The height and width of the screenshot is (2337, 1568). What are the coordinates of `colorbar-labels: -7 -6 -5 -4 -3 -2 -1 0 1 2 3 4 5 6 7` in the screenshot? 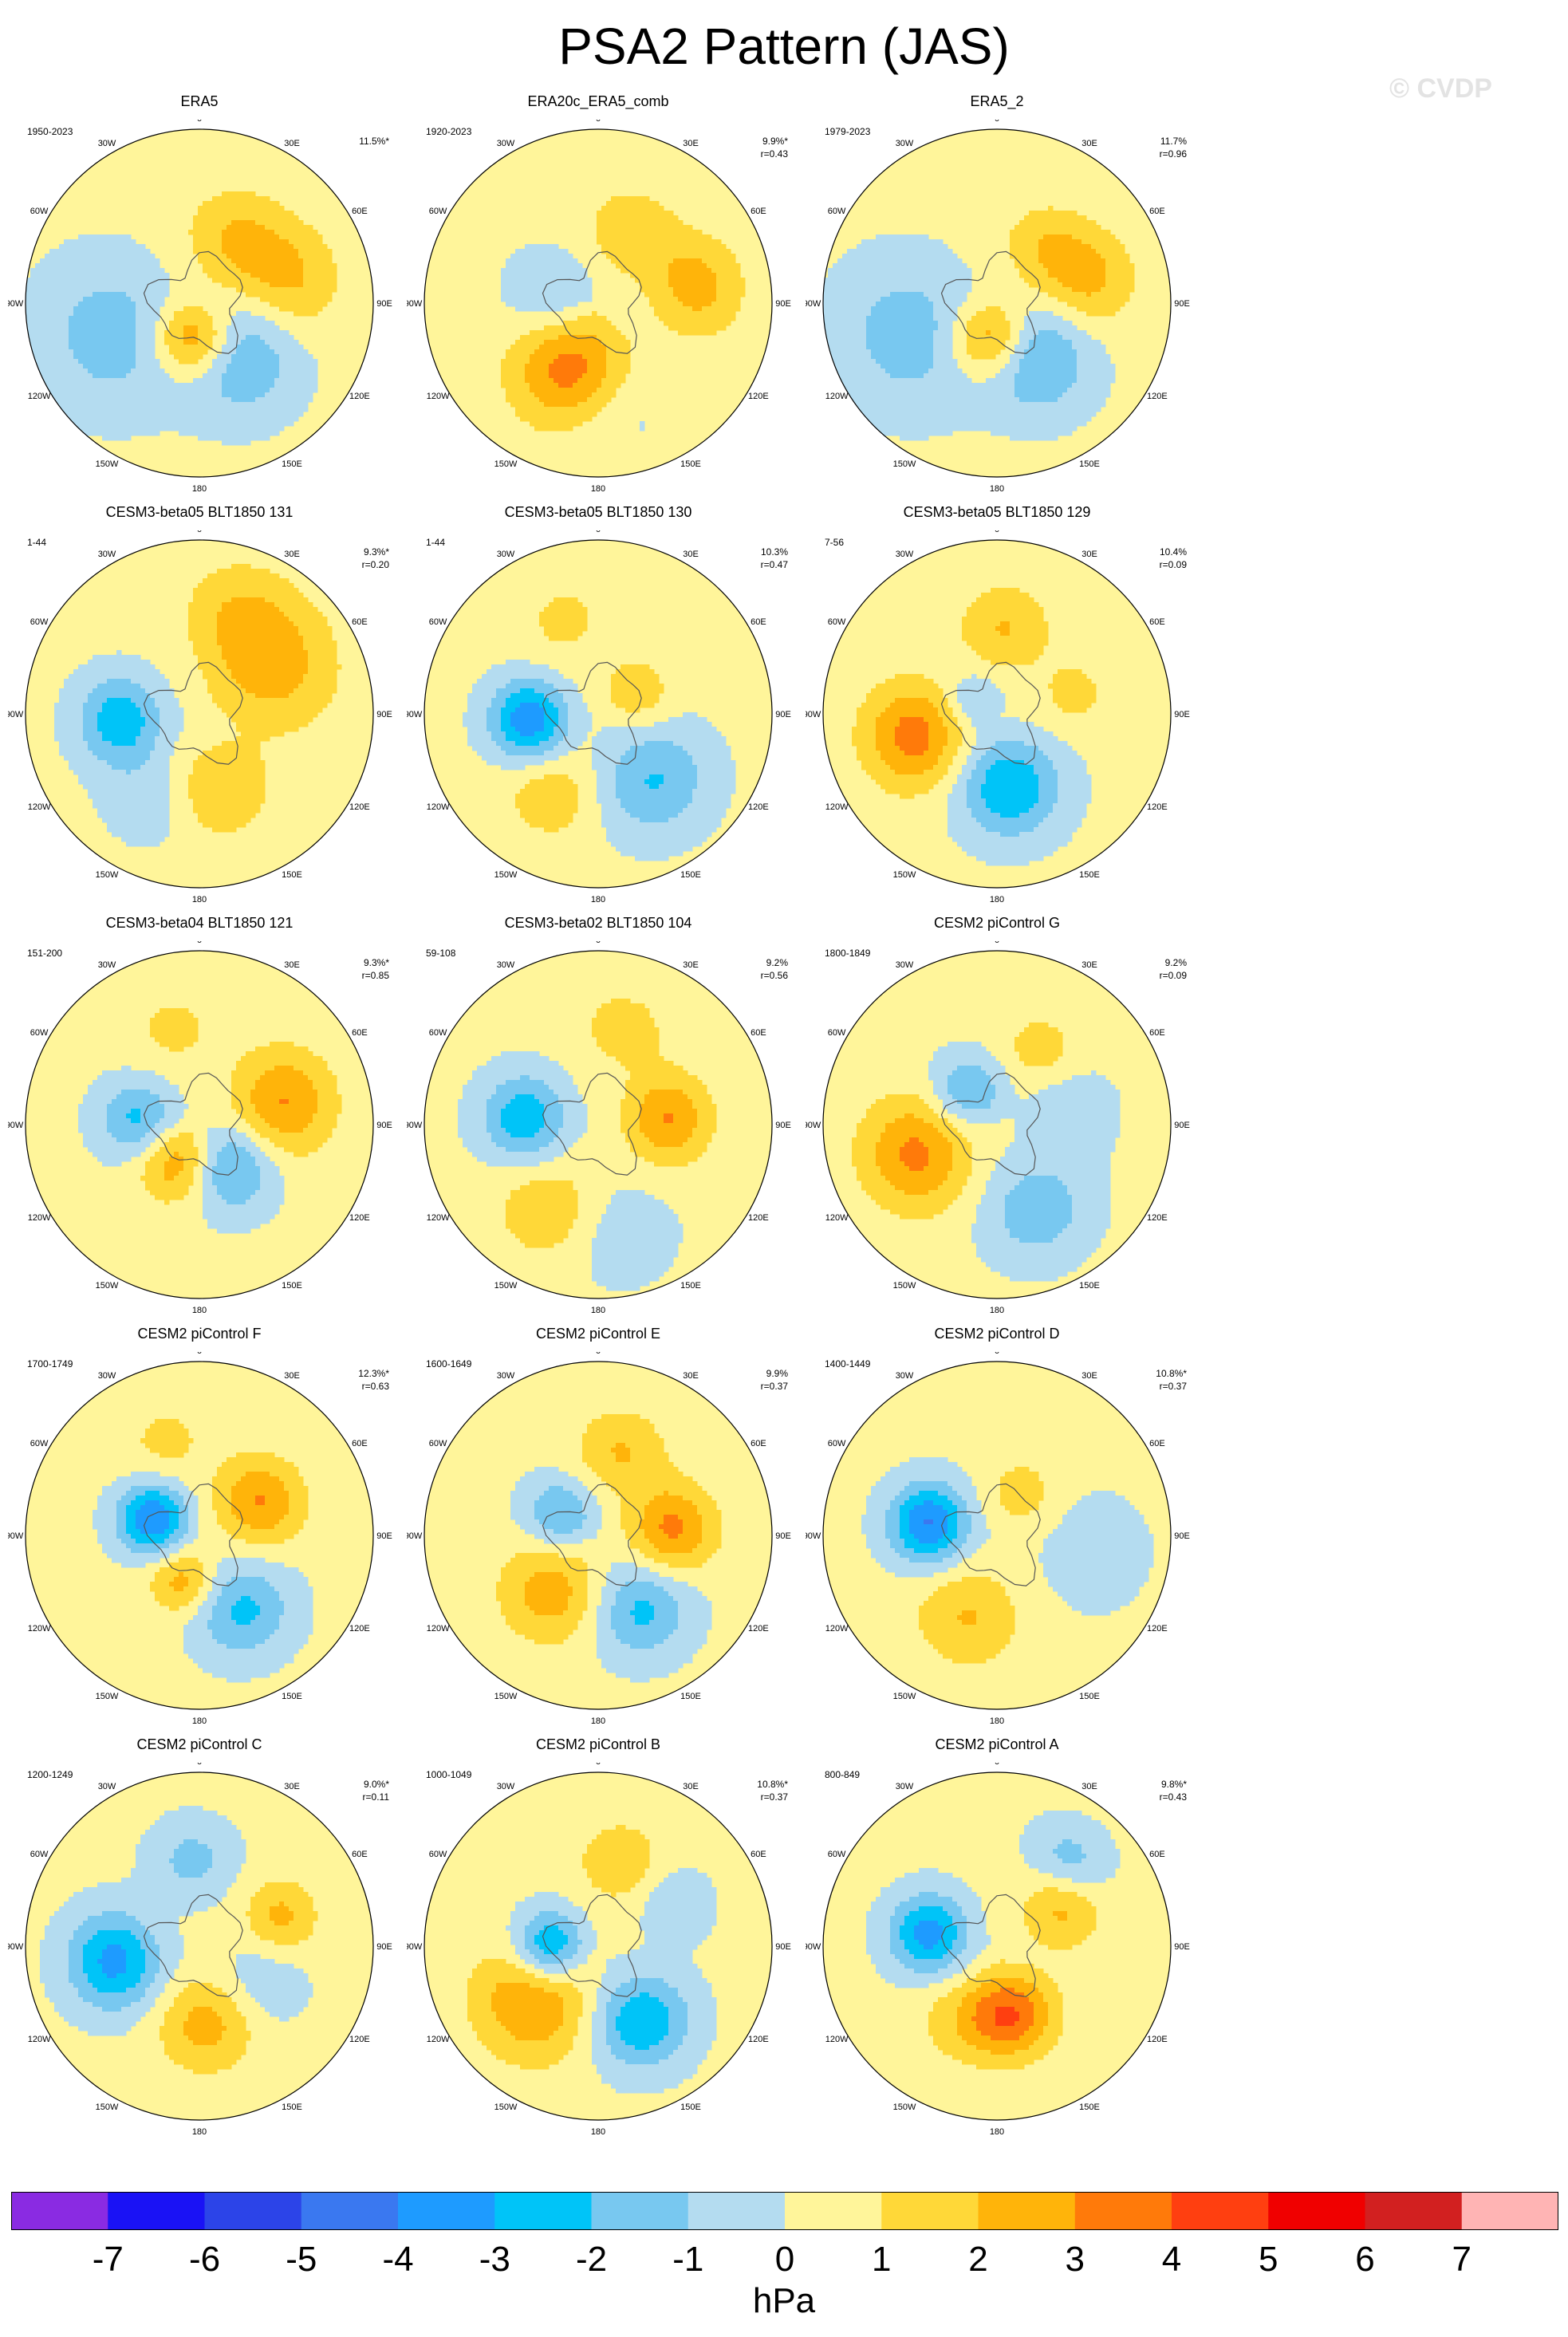 It's located at (784, 2264).